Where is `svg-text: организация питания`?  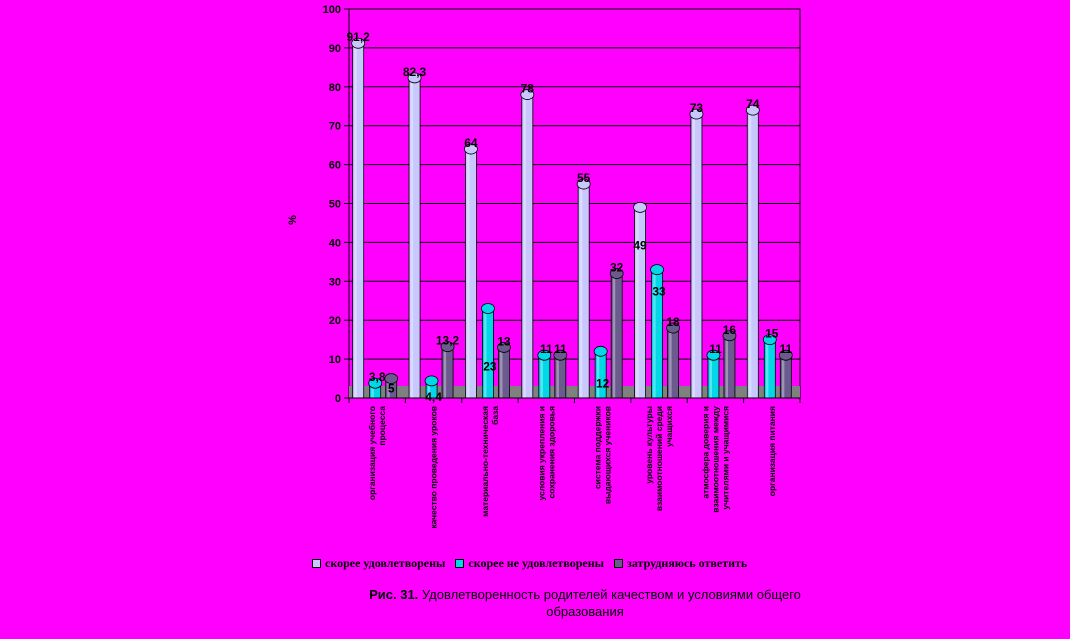
svg-text: организация питания is located at coordinates (772, 451).